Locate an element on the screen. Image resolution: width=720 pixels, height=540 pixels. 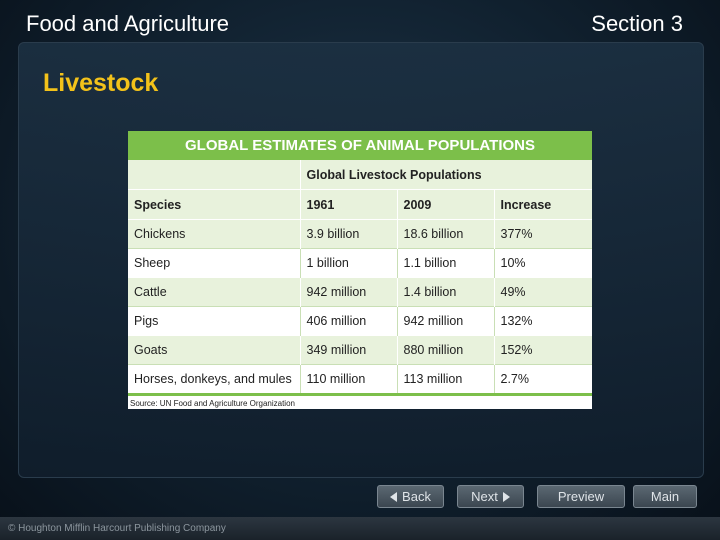
column-header-row: Species 1961 2009 Increase is located at coordinates (360, 204).